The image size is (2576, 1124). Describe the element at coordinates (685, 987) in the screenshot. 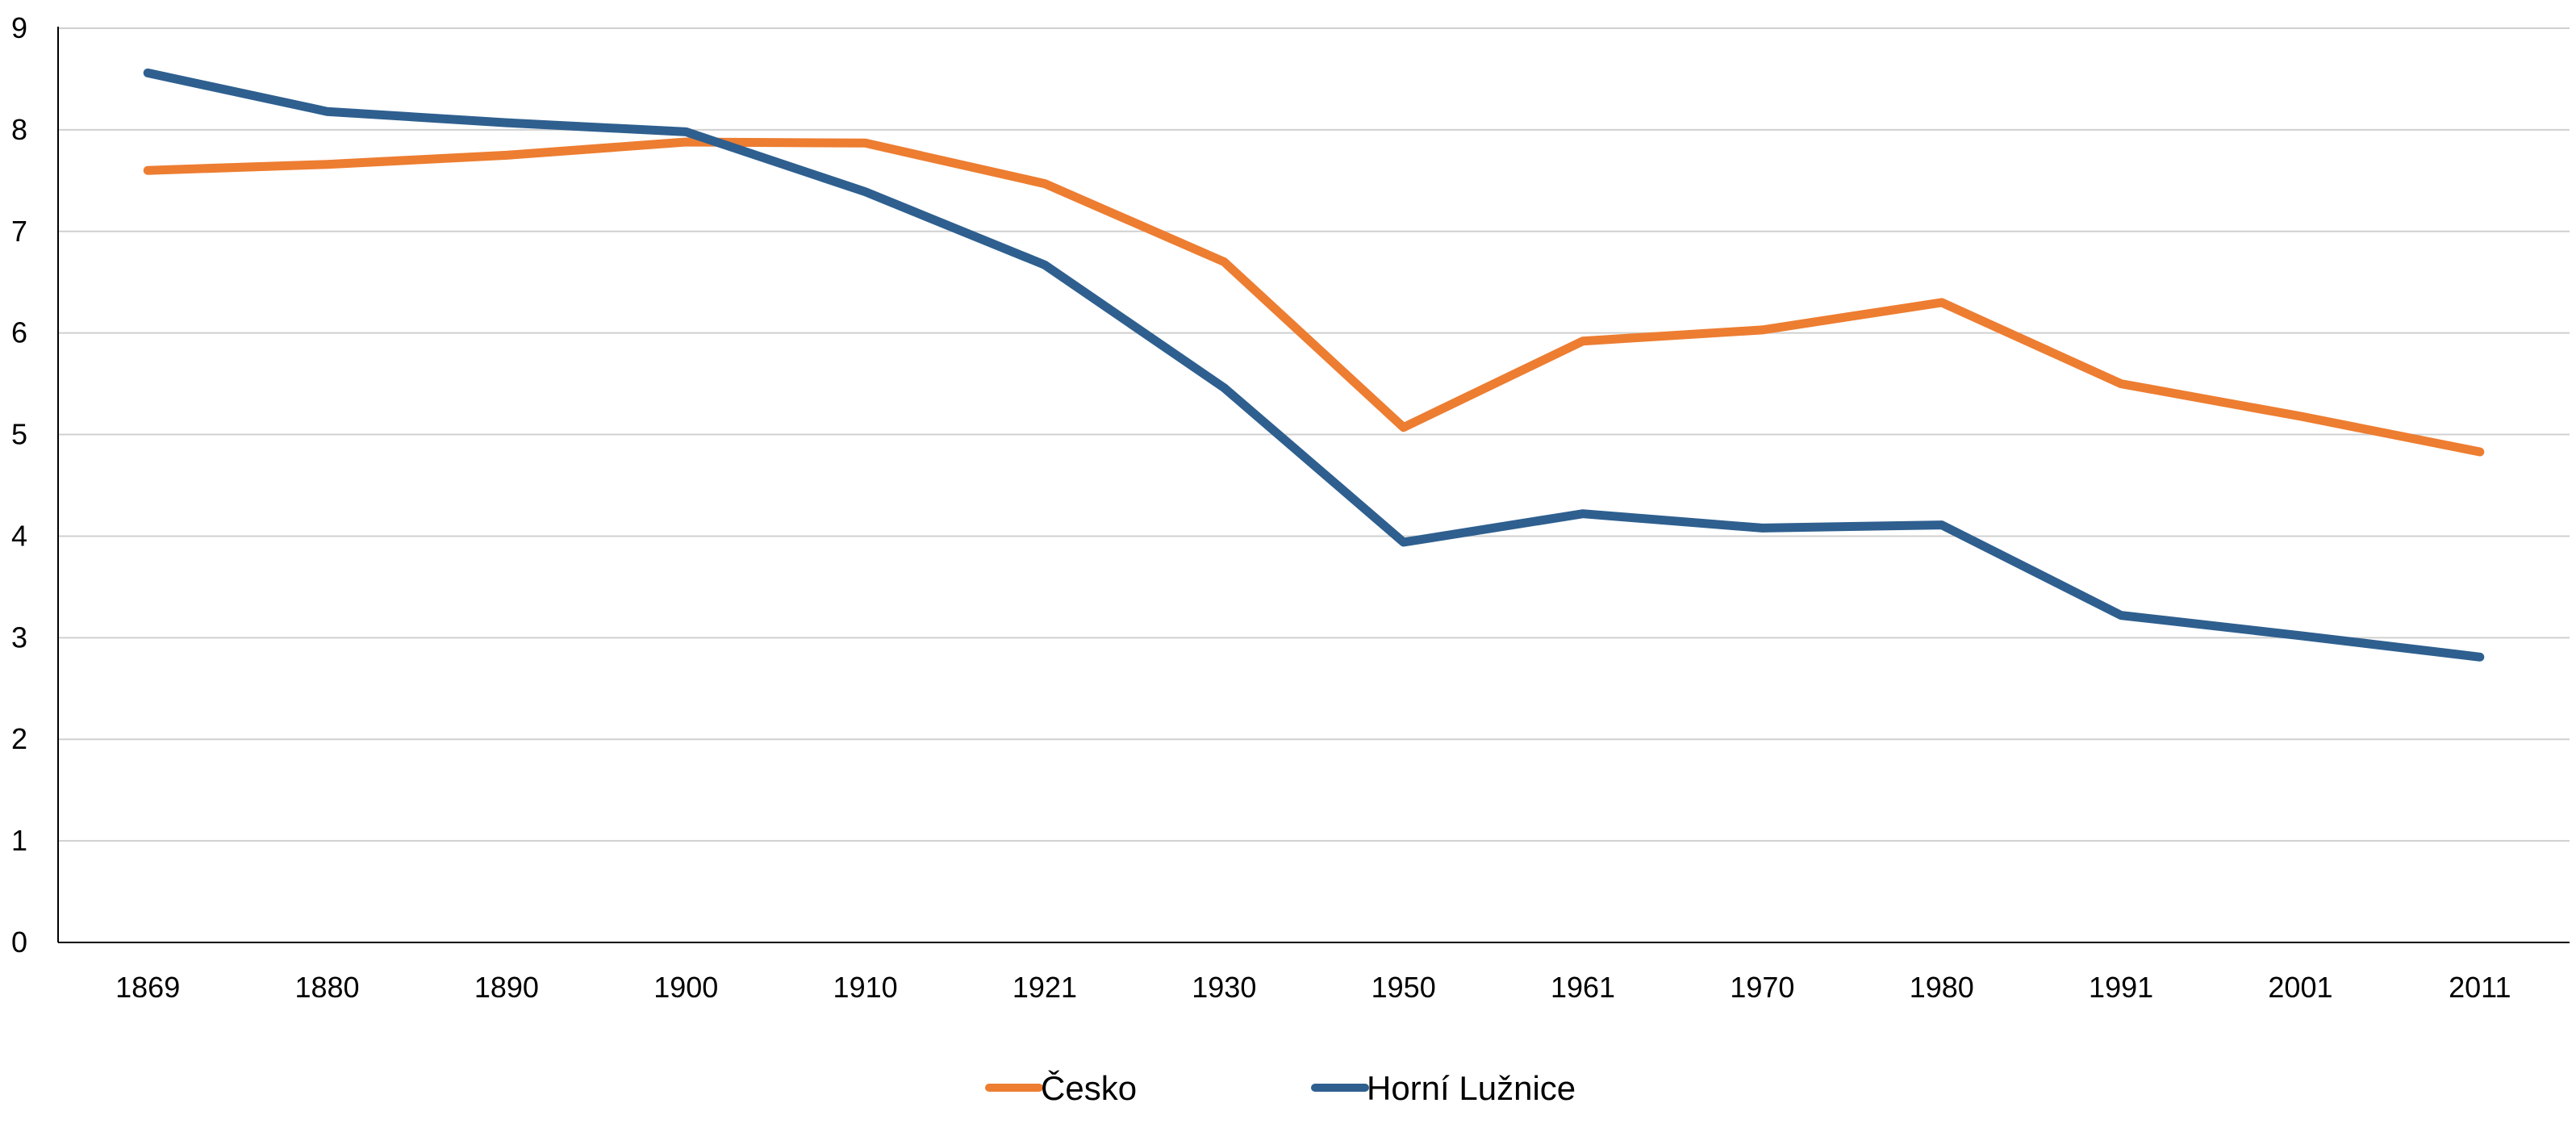

I see `x-tick-label: 1900` at that location.